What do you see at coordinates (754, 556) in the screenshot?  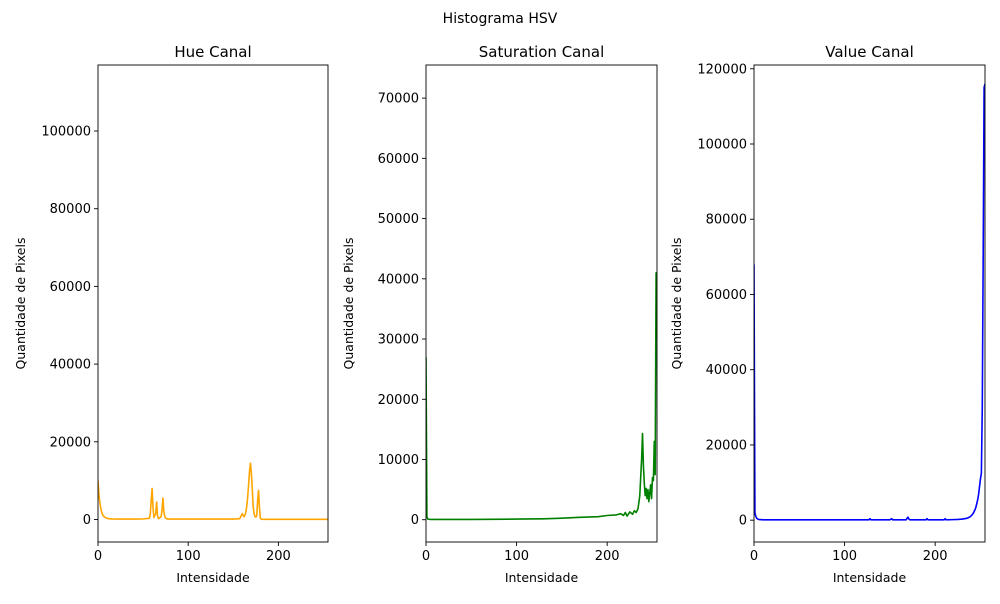 I see `value-x-tick-label: 0` at bounding box center [754, 556].